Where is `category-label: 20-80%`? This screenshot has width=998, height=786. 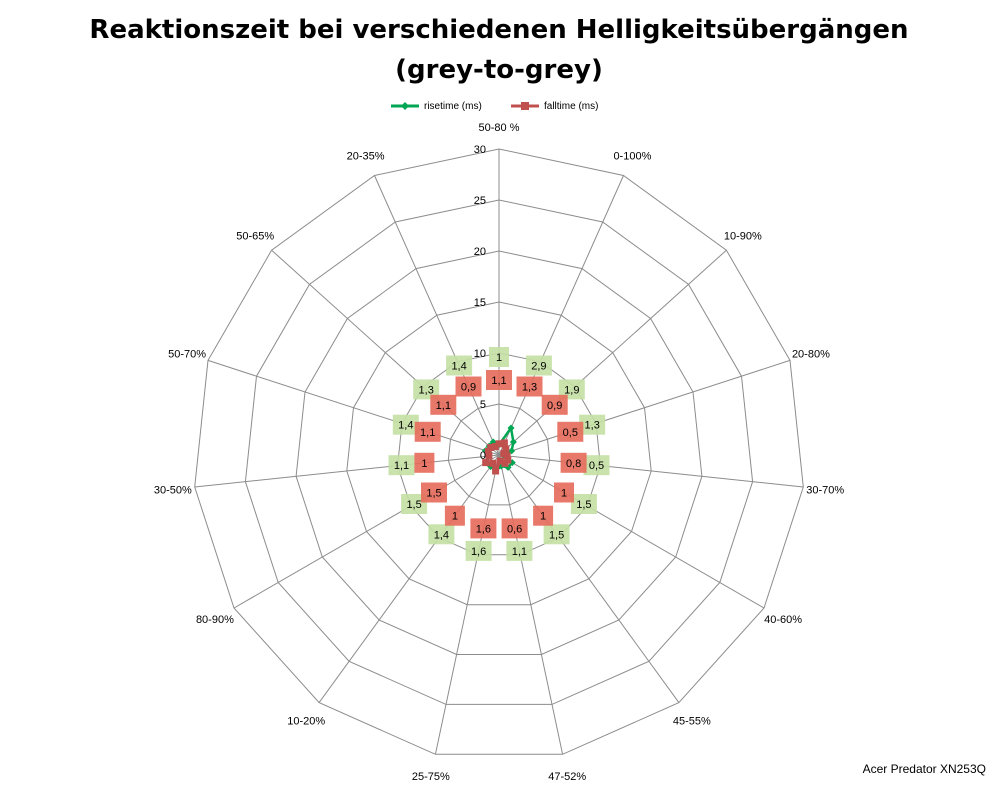 category-label: 20-80% is located at coordinates (811, 355).